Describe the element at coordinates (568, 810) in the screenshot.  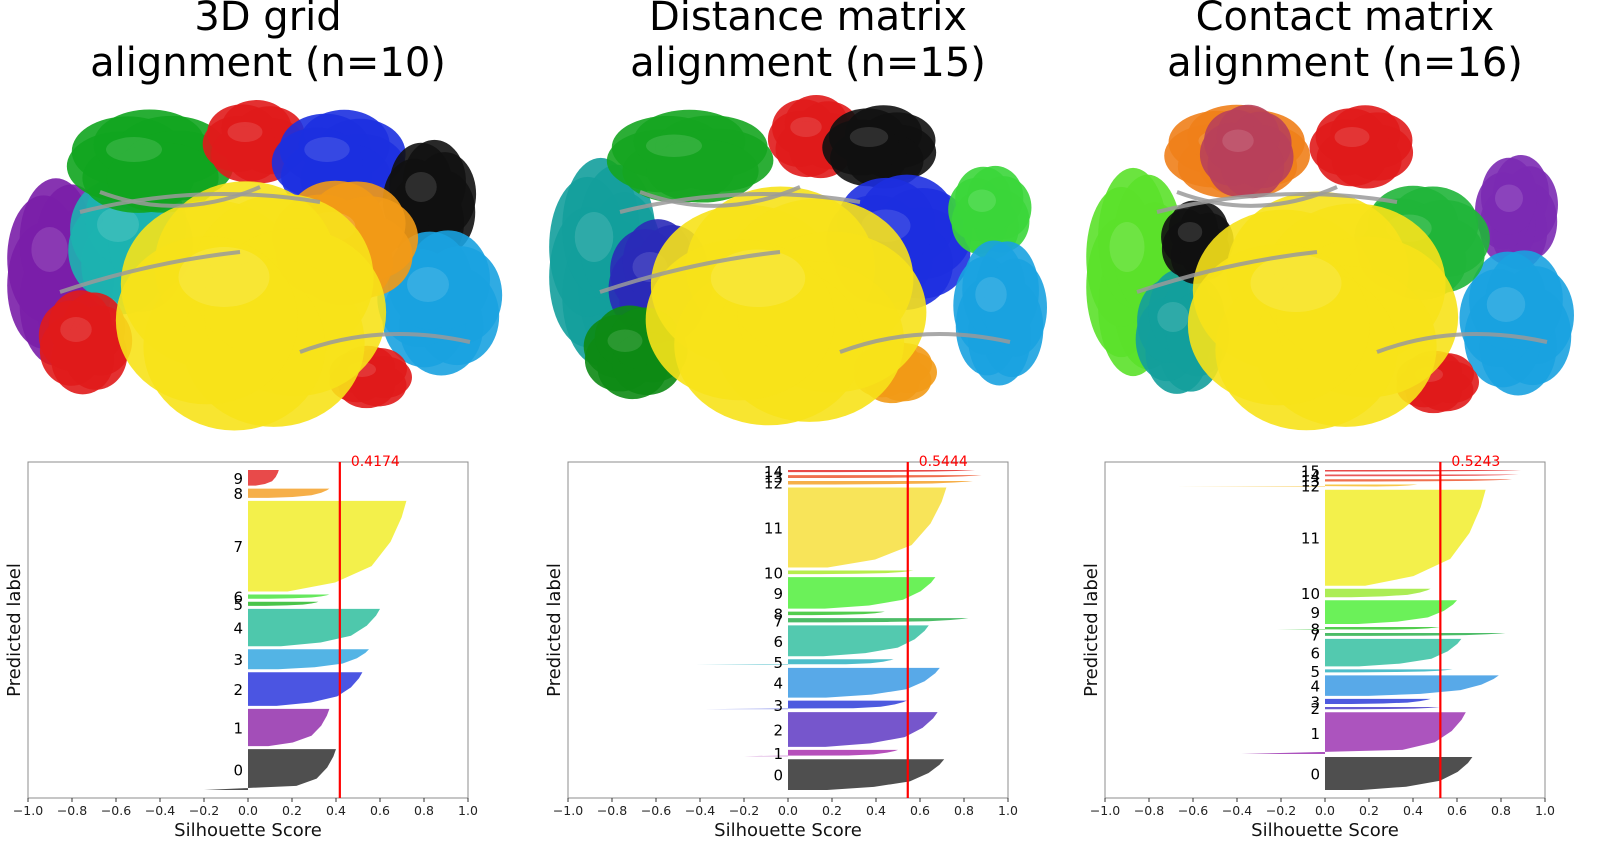
I see `x-tick-label: −1.0` at that location.